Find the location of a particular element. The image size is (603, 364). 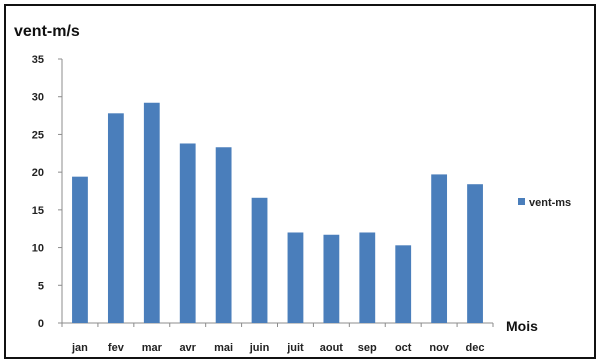

bar-sep is located at coordinates (367, 277).